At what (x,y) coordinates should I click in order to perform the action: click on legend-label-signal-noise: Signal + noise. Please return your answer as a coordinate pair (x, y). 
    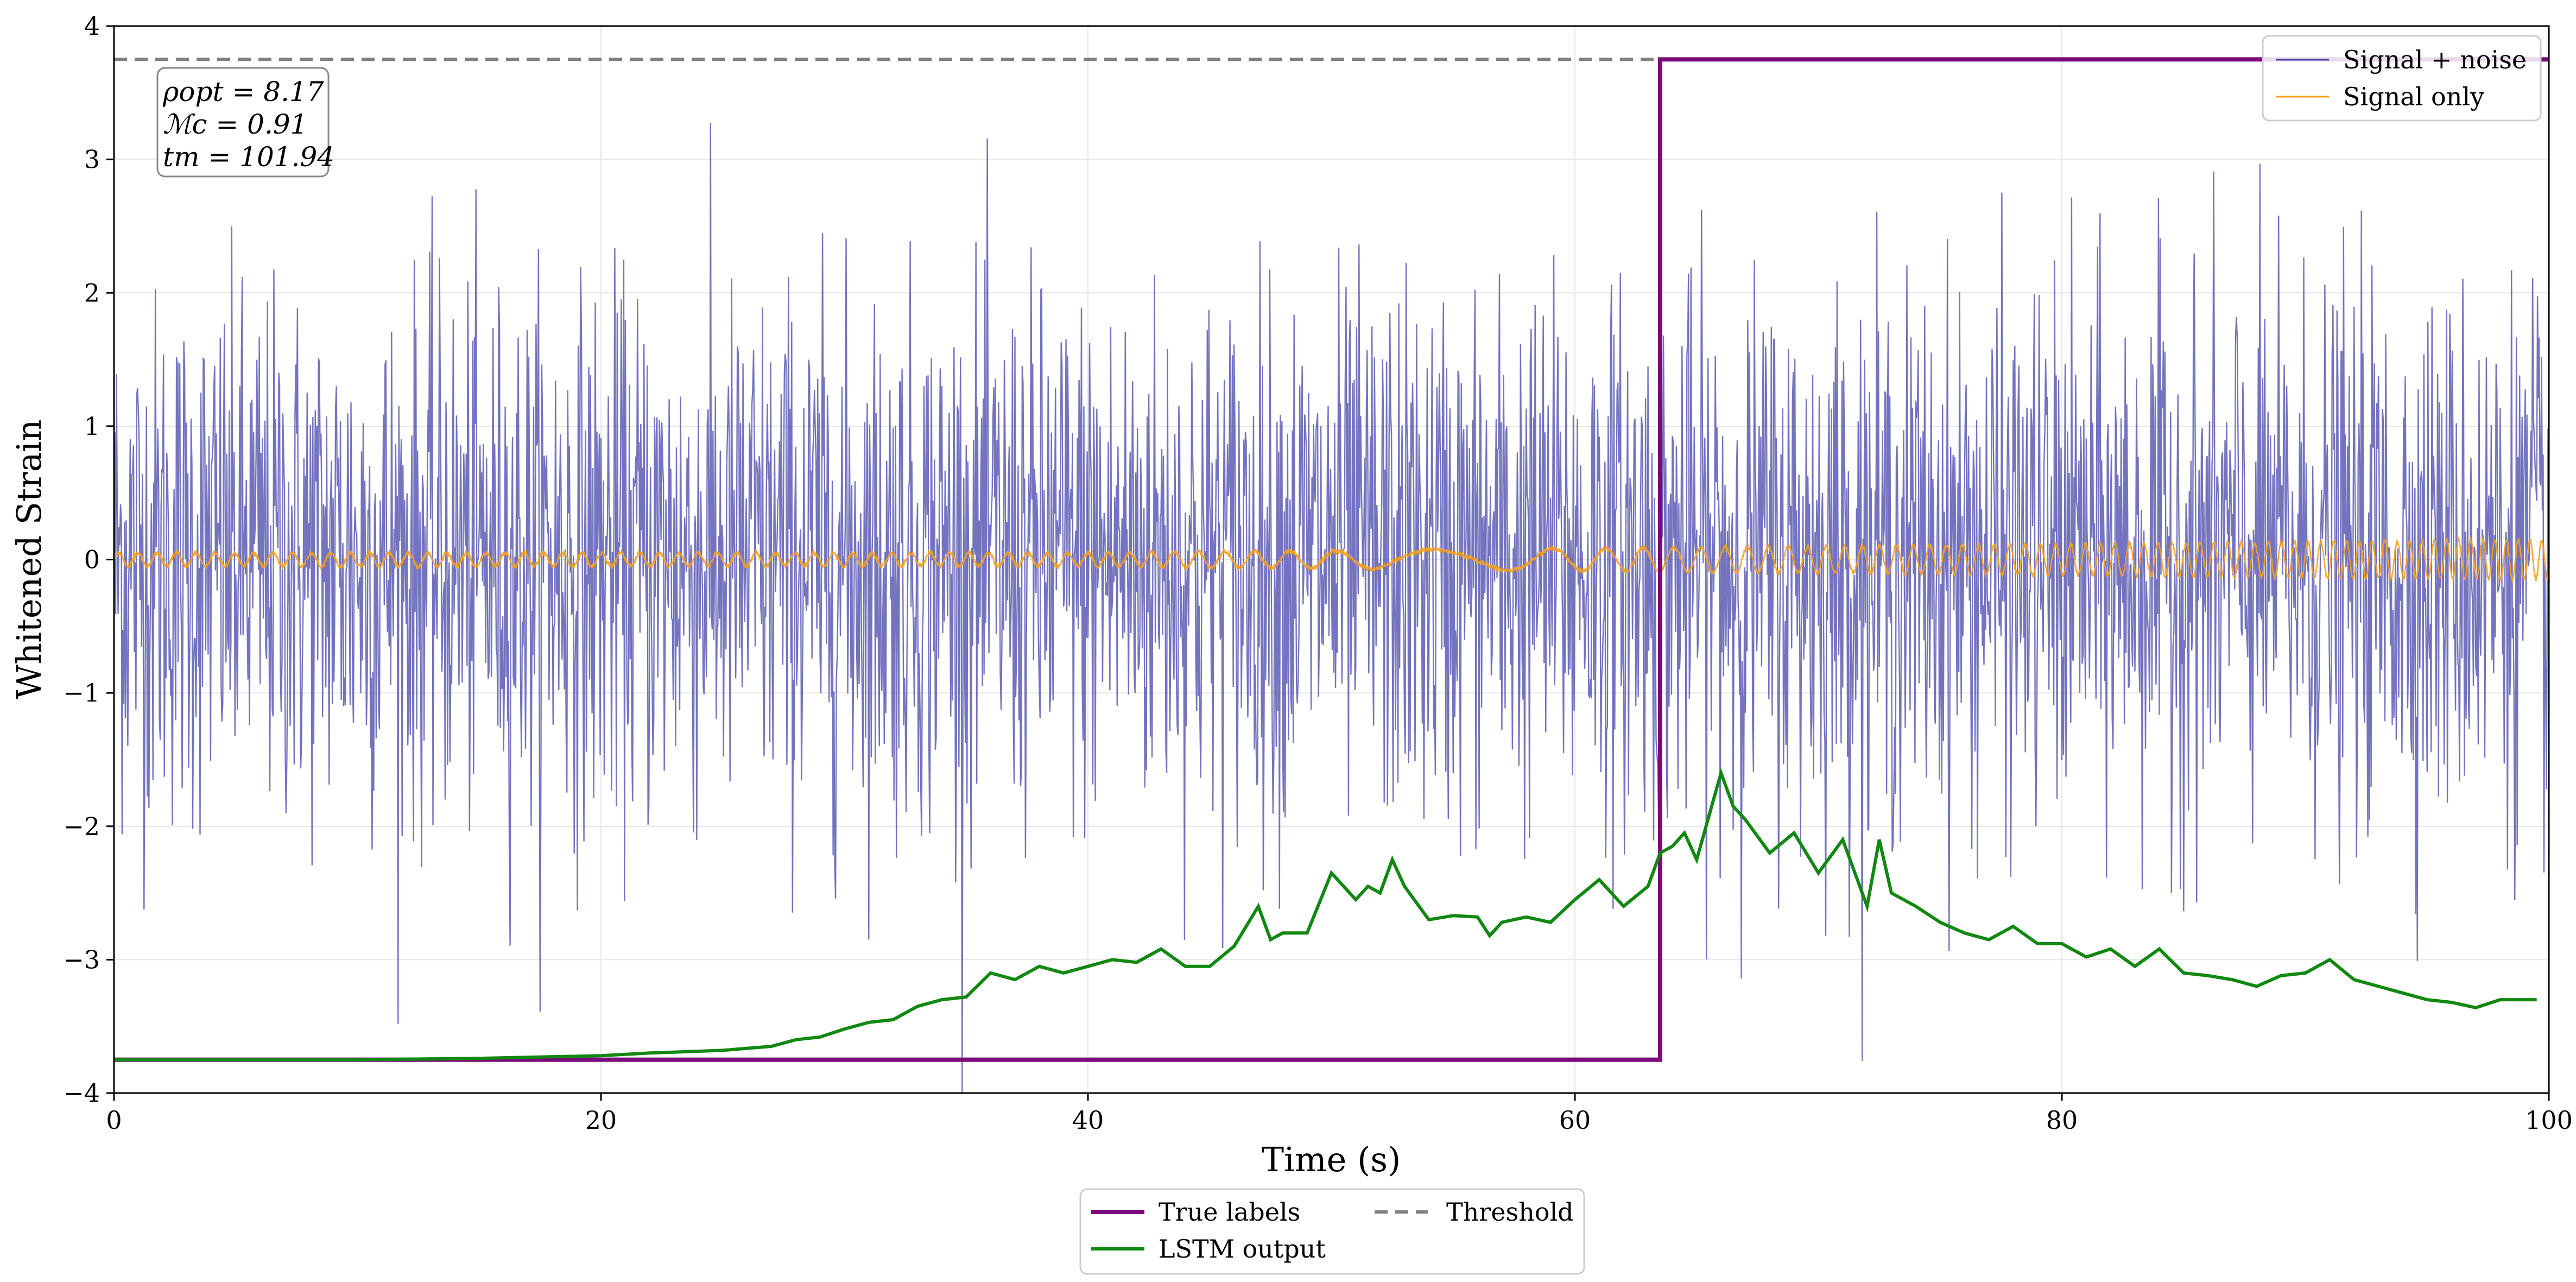
    Looking at the image, I should click on (2435, 59).